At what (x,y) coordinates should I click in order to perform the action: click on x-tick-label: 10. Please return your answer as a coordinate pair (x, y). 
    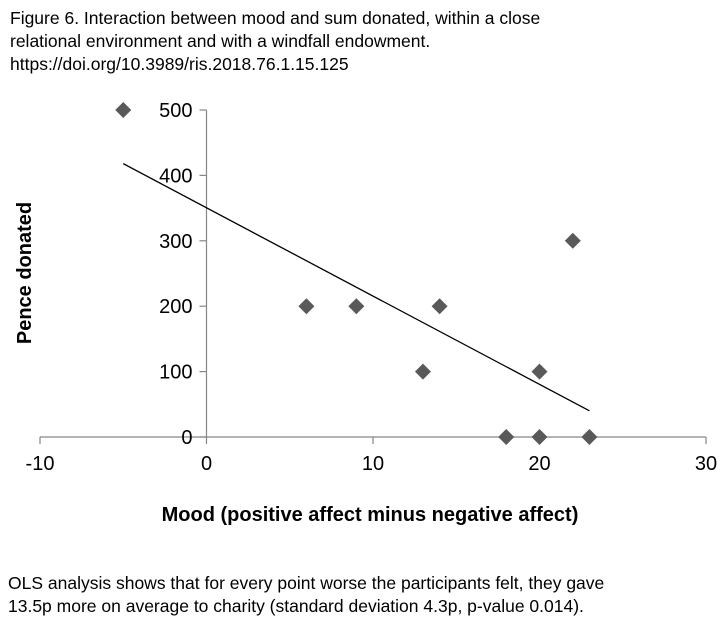
    Looking at the image, I should click on (373, 464).